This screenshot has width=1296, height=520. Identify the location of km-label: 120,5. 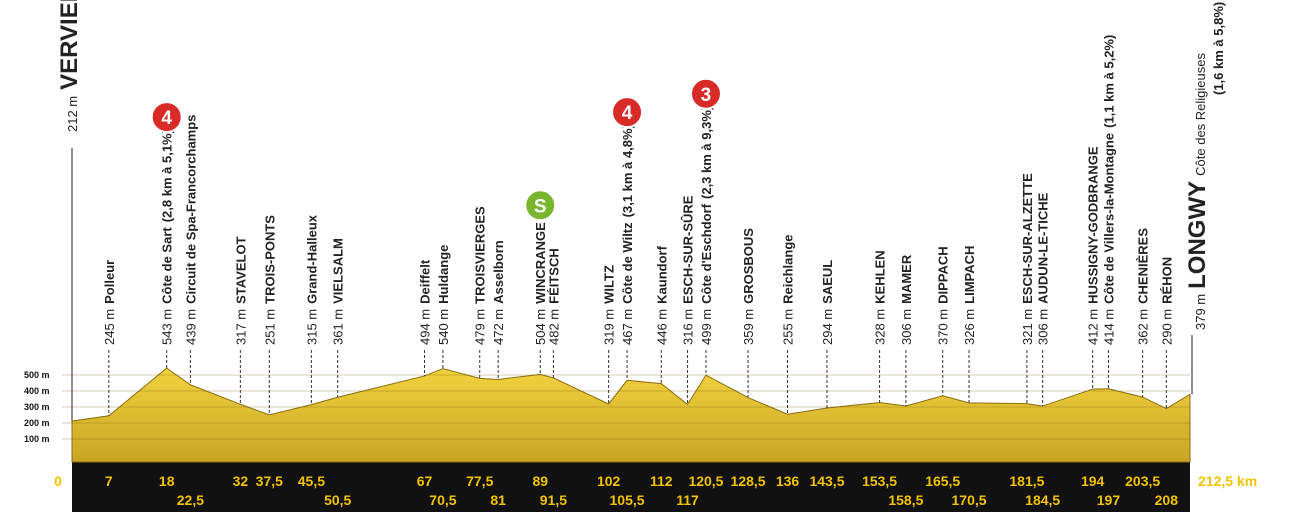
(705, 481).